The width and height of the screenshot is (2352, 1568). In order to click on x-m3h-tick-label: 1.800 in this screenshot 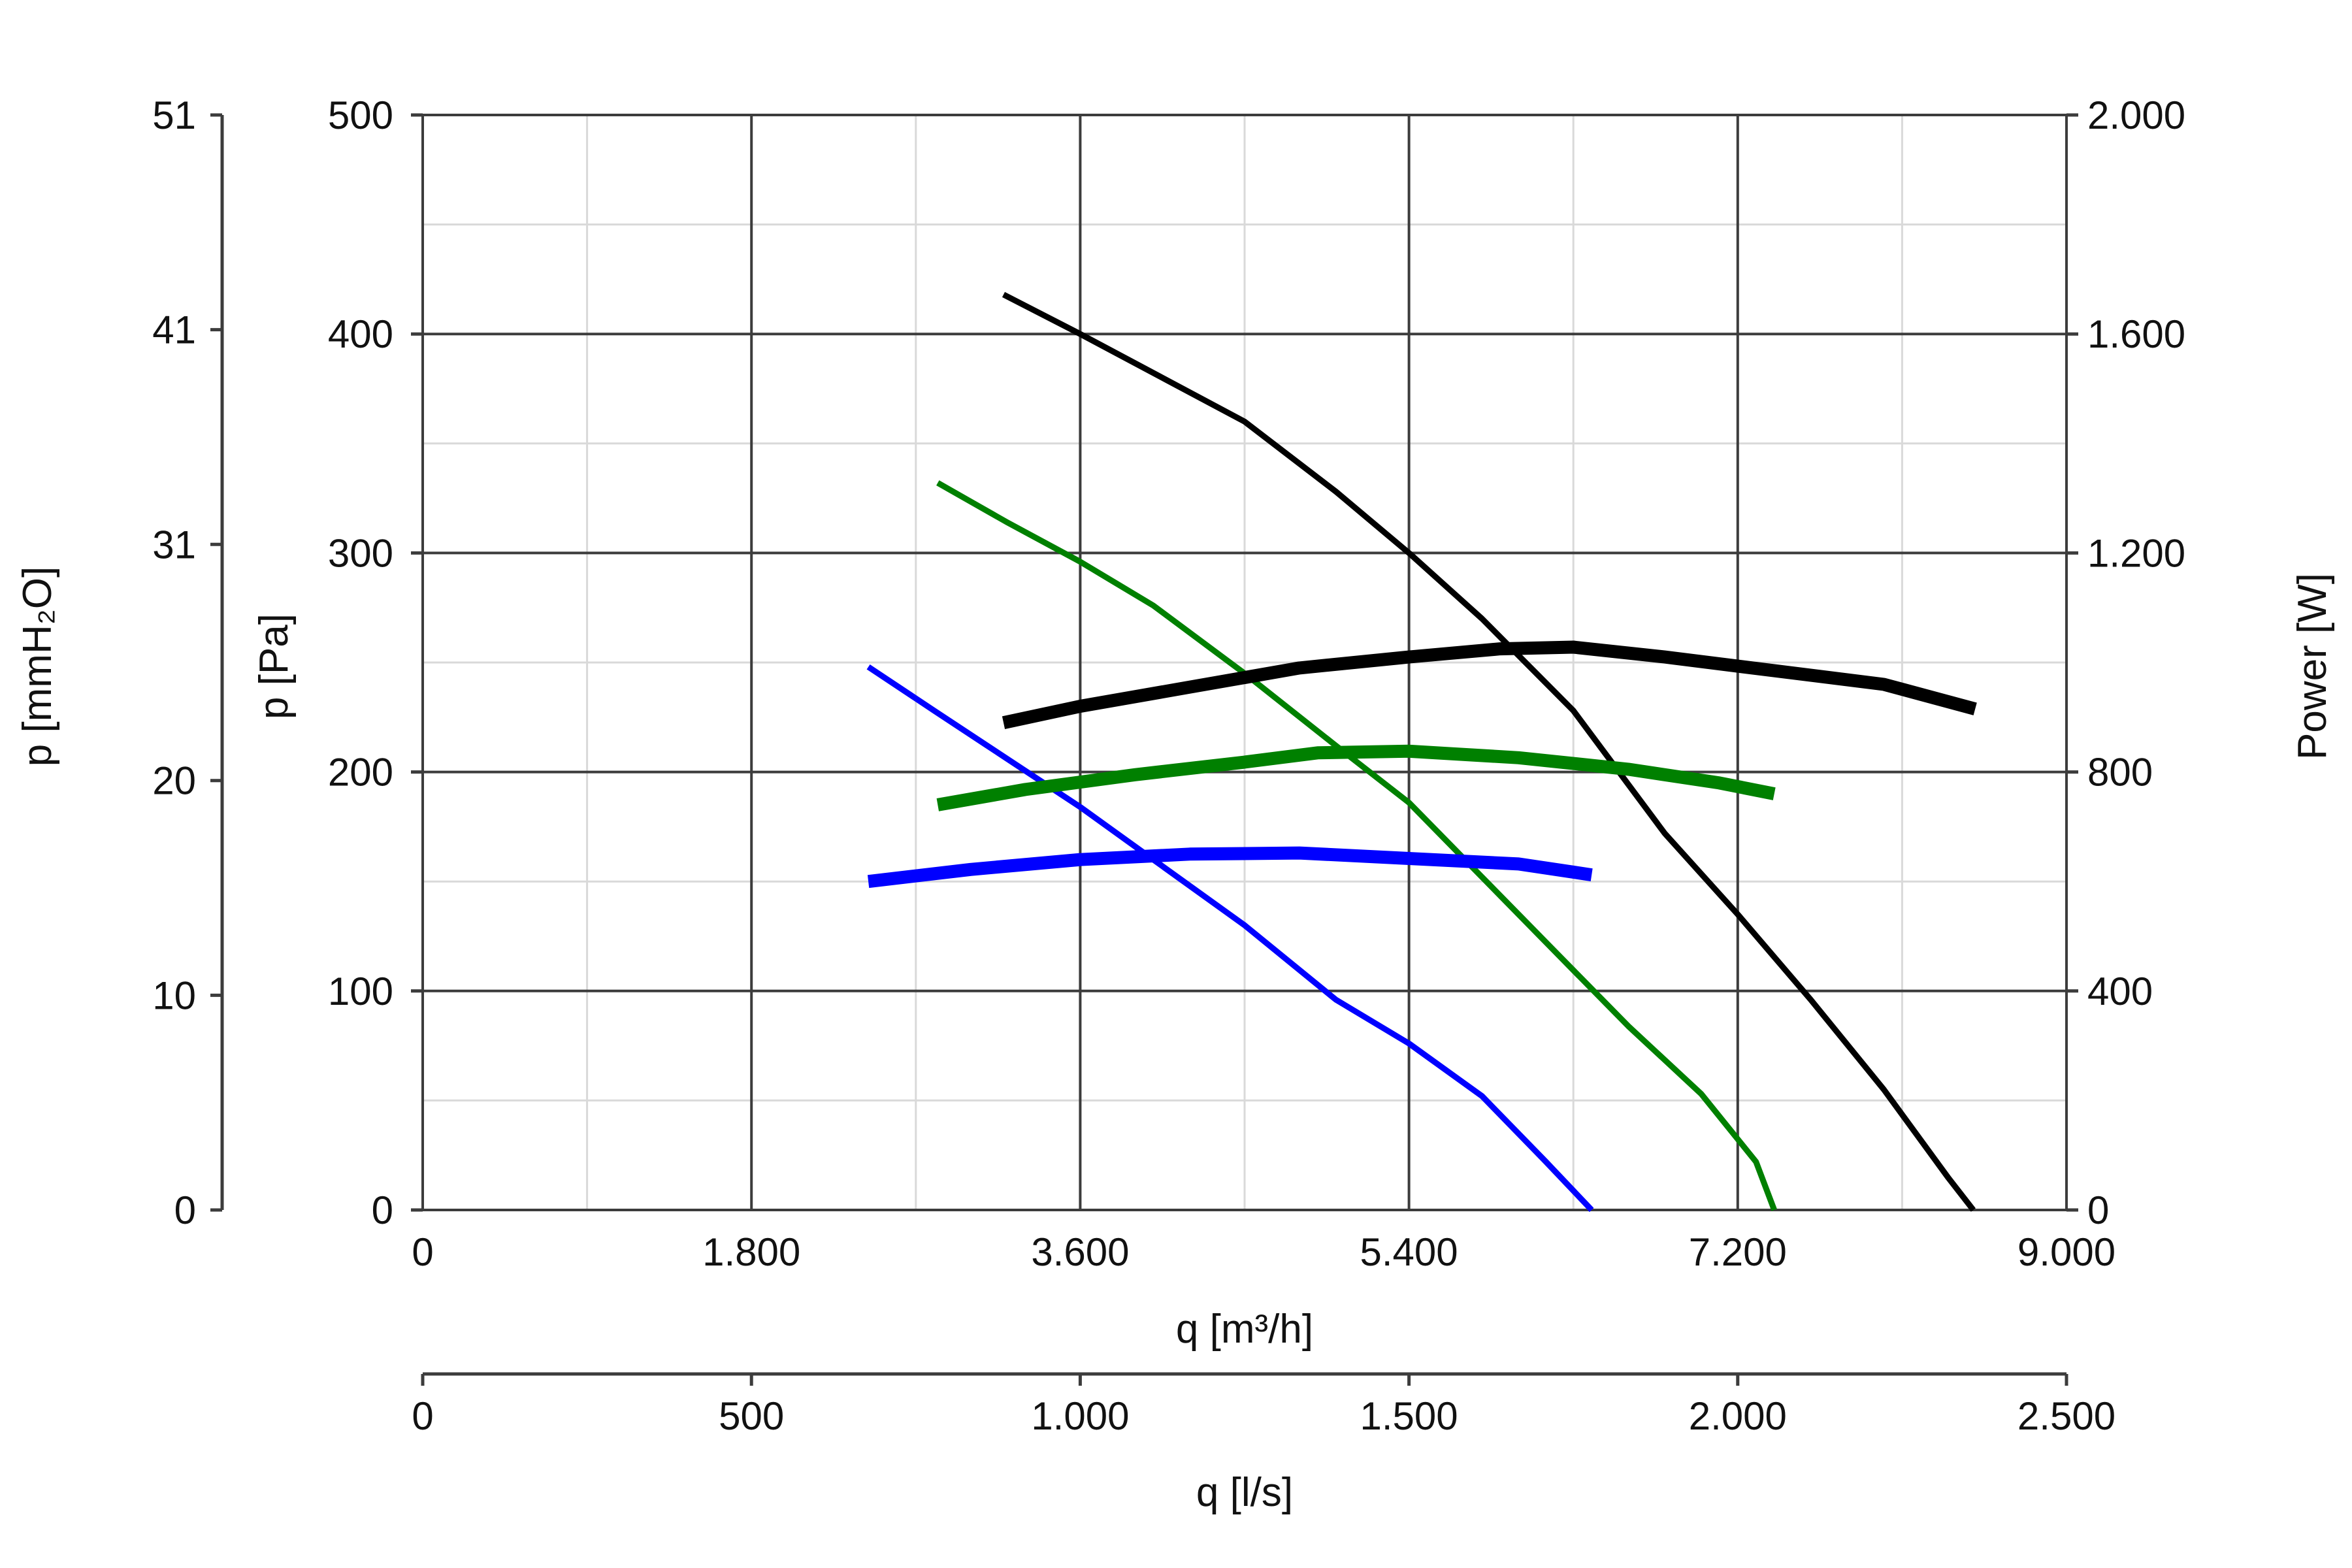, I will do `click(751, 1252)`.